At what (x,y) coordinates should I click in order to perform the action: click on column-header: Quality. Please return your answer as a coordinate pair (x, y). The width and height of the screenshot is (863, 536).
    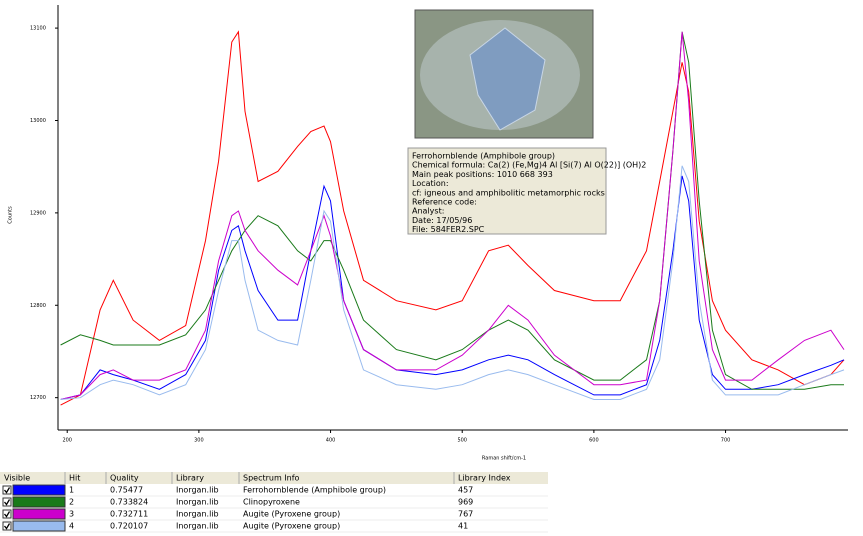
    Looking at the image, I should click on (124, 478).